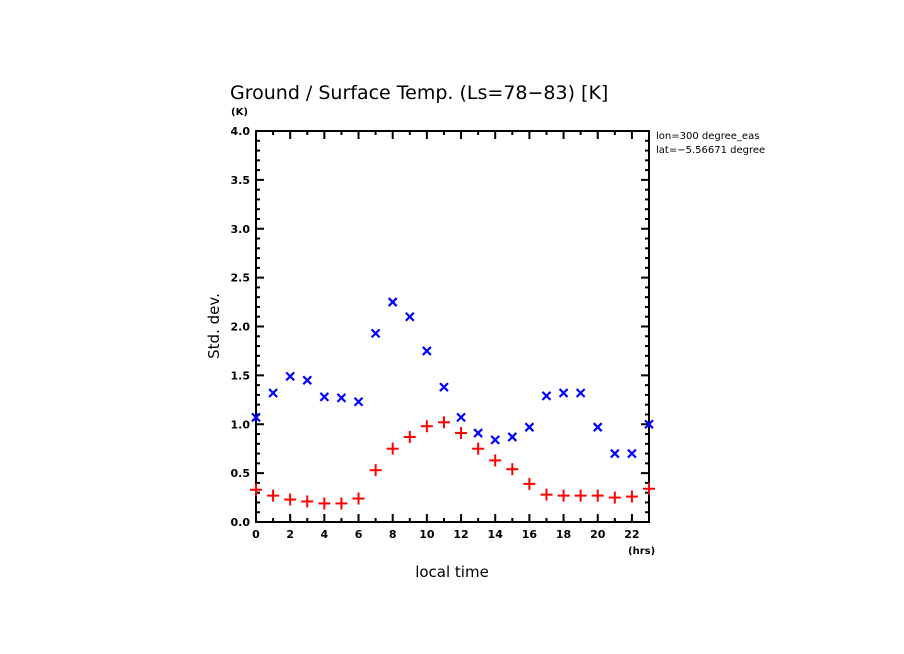 Image resolution: width=904 pixels, height=654 pixels. Describe the element at coordinates (393, 534) in the screenshot. I see `x-tick-label: 8` at that location.